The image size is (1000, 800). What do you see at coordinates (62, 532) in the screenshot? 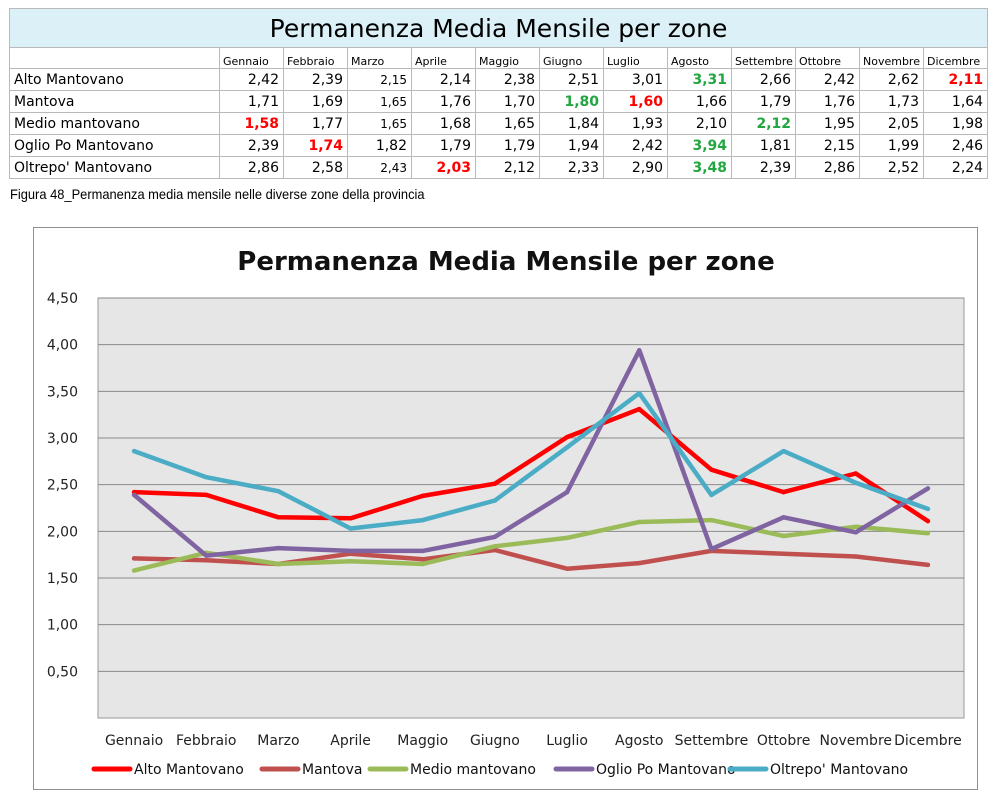
I see `y-tick-label: 2,00` at bounding box center [62, 532].